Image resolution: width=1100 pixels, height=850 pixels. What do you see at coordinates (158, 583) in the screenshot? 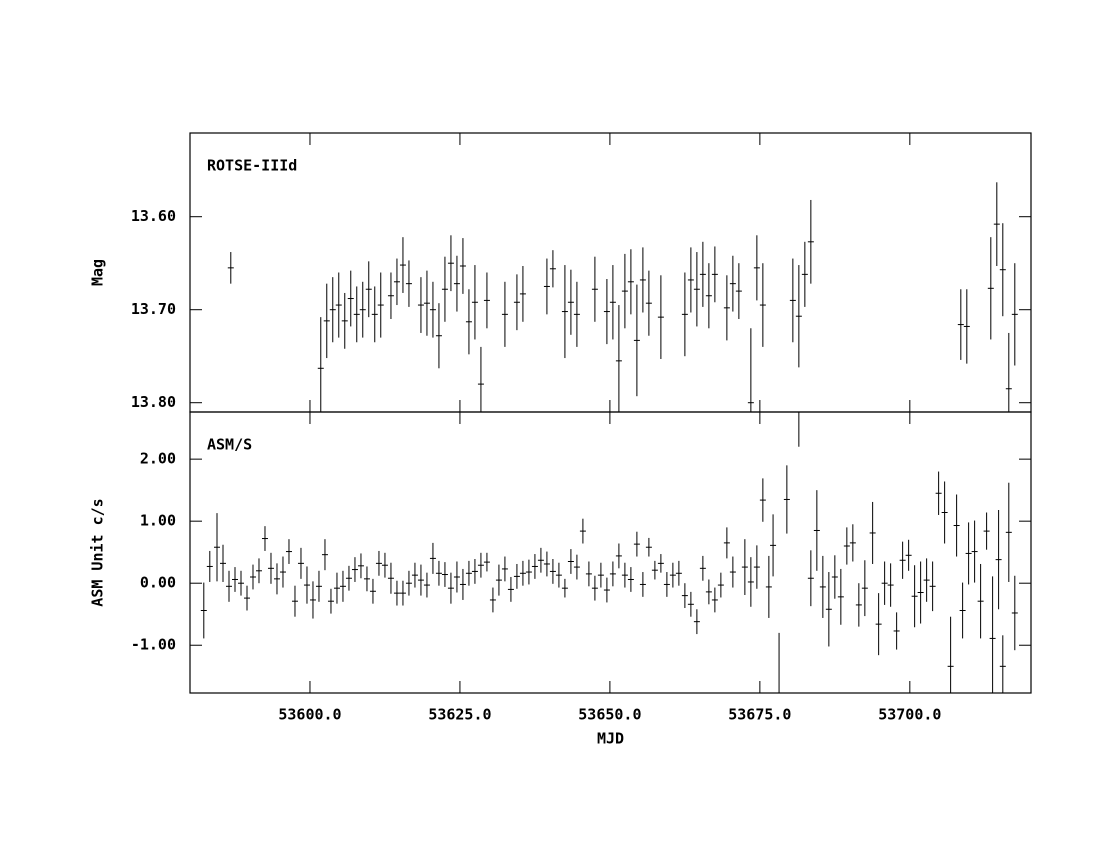
I see `y-tick-label: 0.00` at bounding box center [158, 583].